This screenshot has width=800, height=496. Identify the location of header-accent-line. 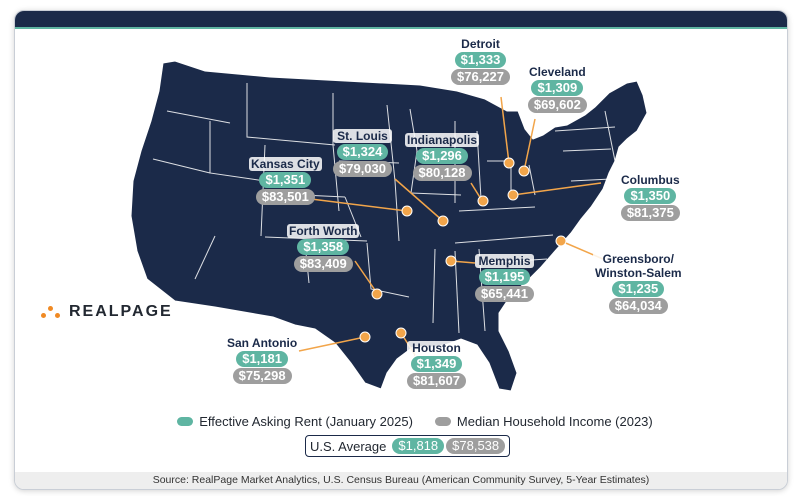
(401, 28).